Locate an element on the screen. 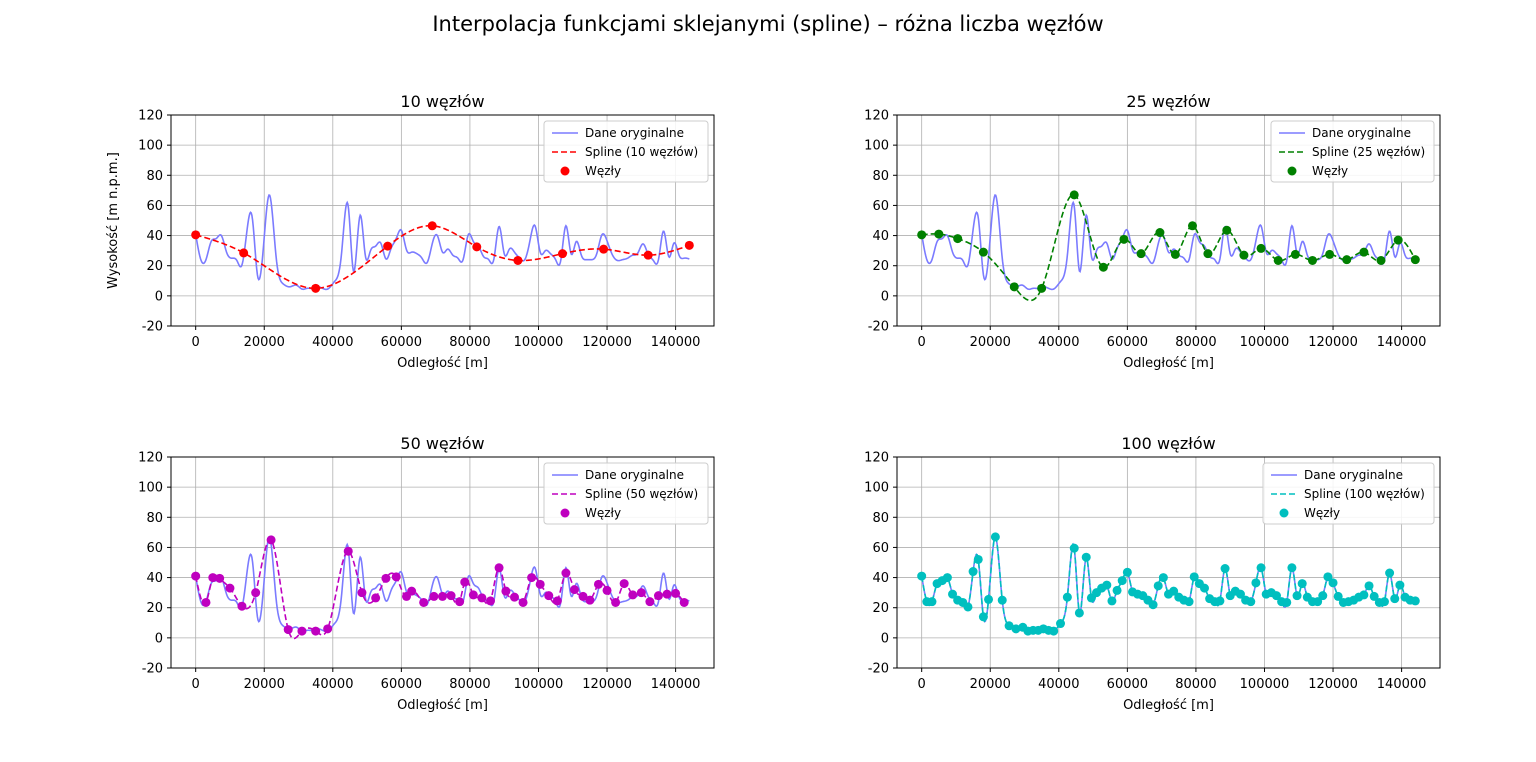 The height and width of the screenshot is (762, 1536). subplot-title: 25 węzłów is located at coordinates (1168, 101).